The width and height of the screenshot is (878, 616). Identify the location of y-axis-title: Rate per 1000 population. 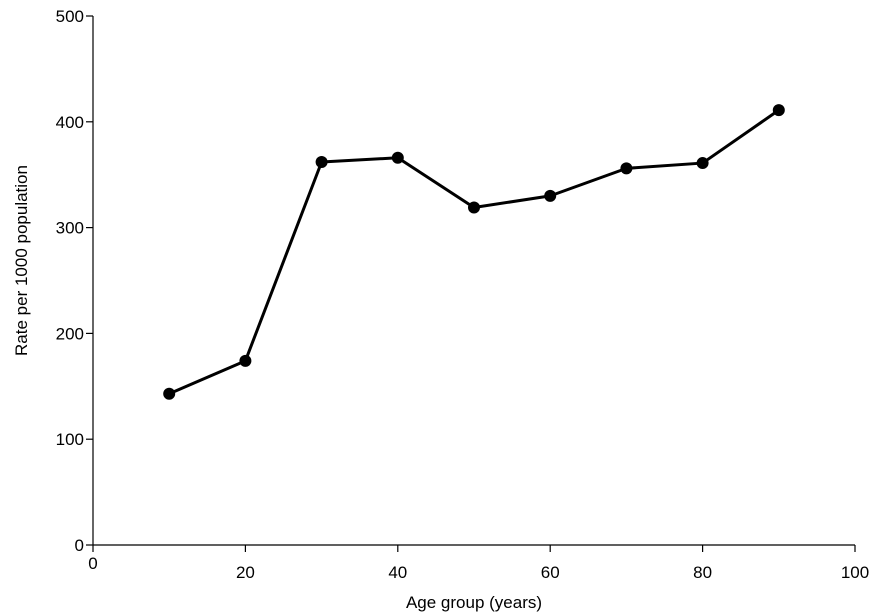
(21, 260).